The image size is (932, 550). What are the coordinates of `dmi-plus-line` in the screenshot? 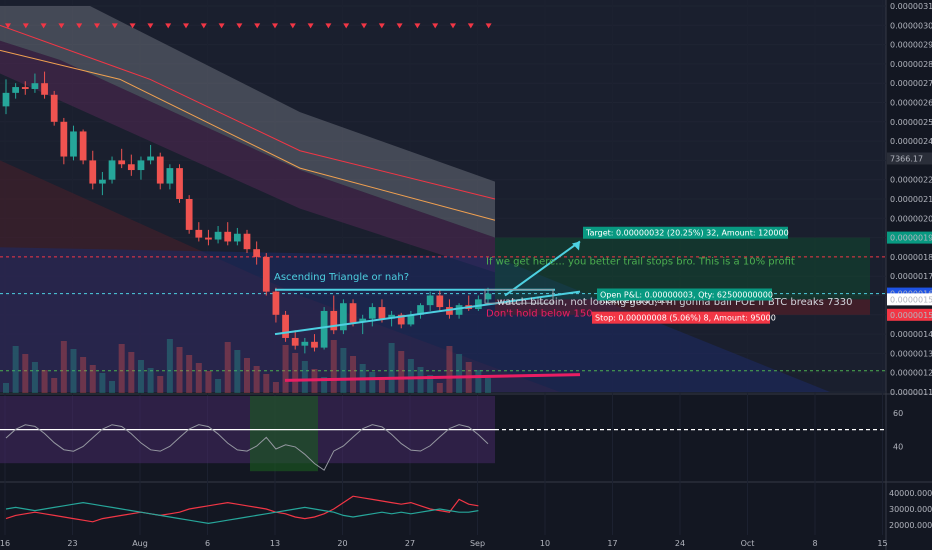 It's located at (242, 513).